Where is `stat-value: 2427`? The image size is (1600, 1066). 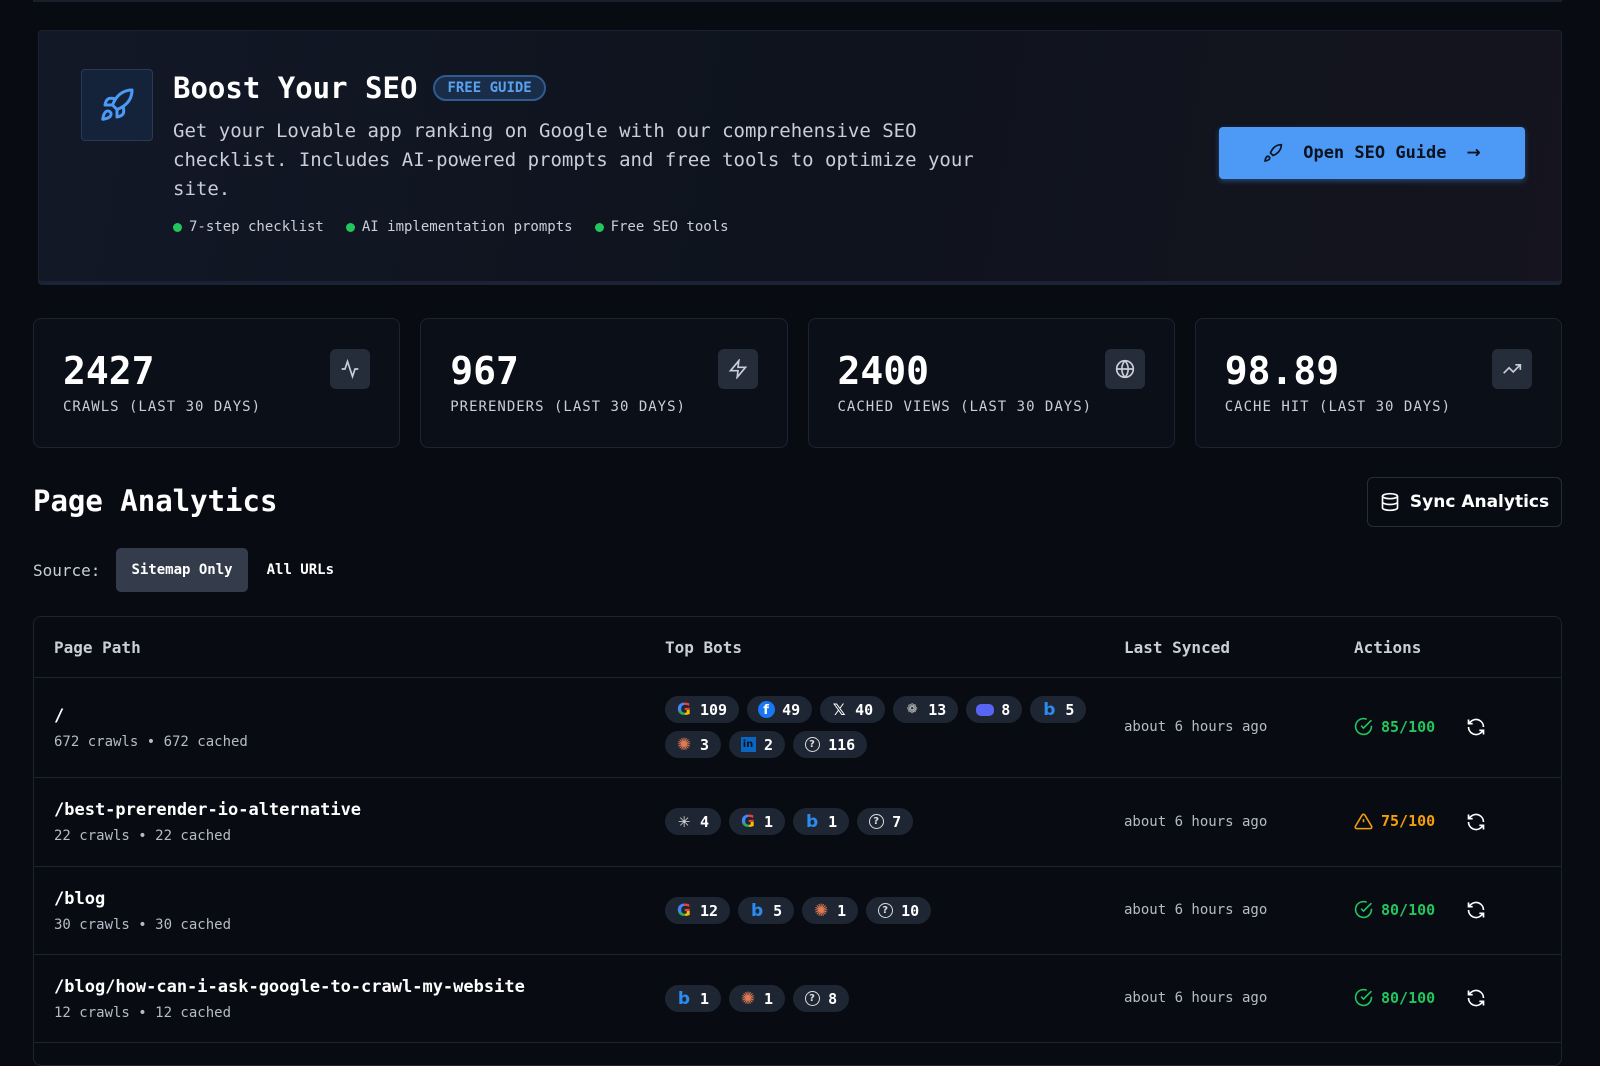
stat-value: 2427 is located at coordinates (109, 371).